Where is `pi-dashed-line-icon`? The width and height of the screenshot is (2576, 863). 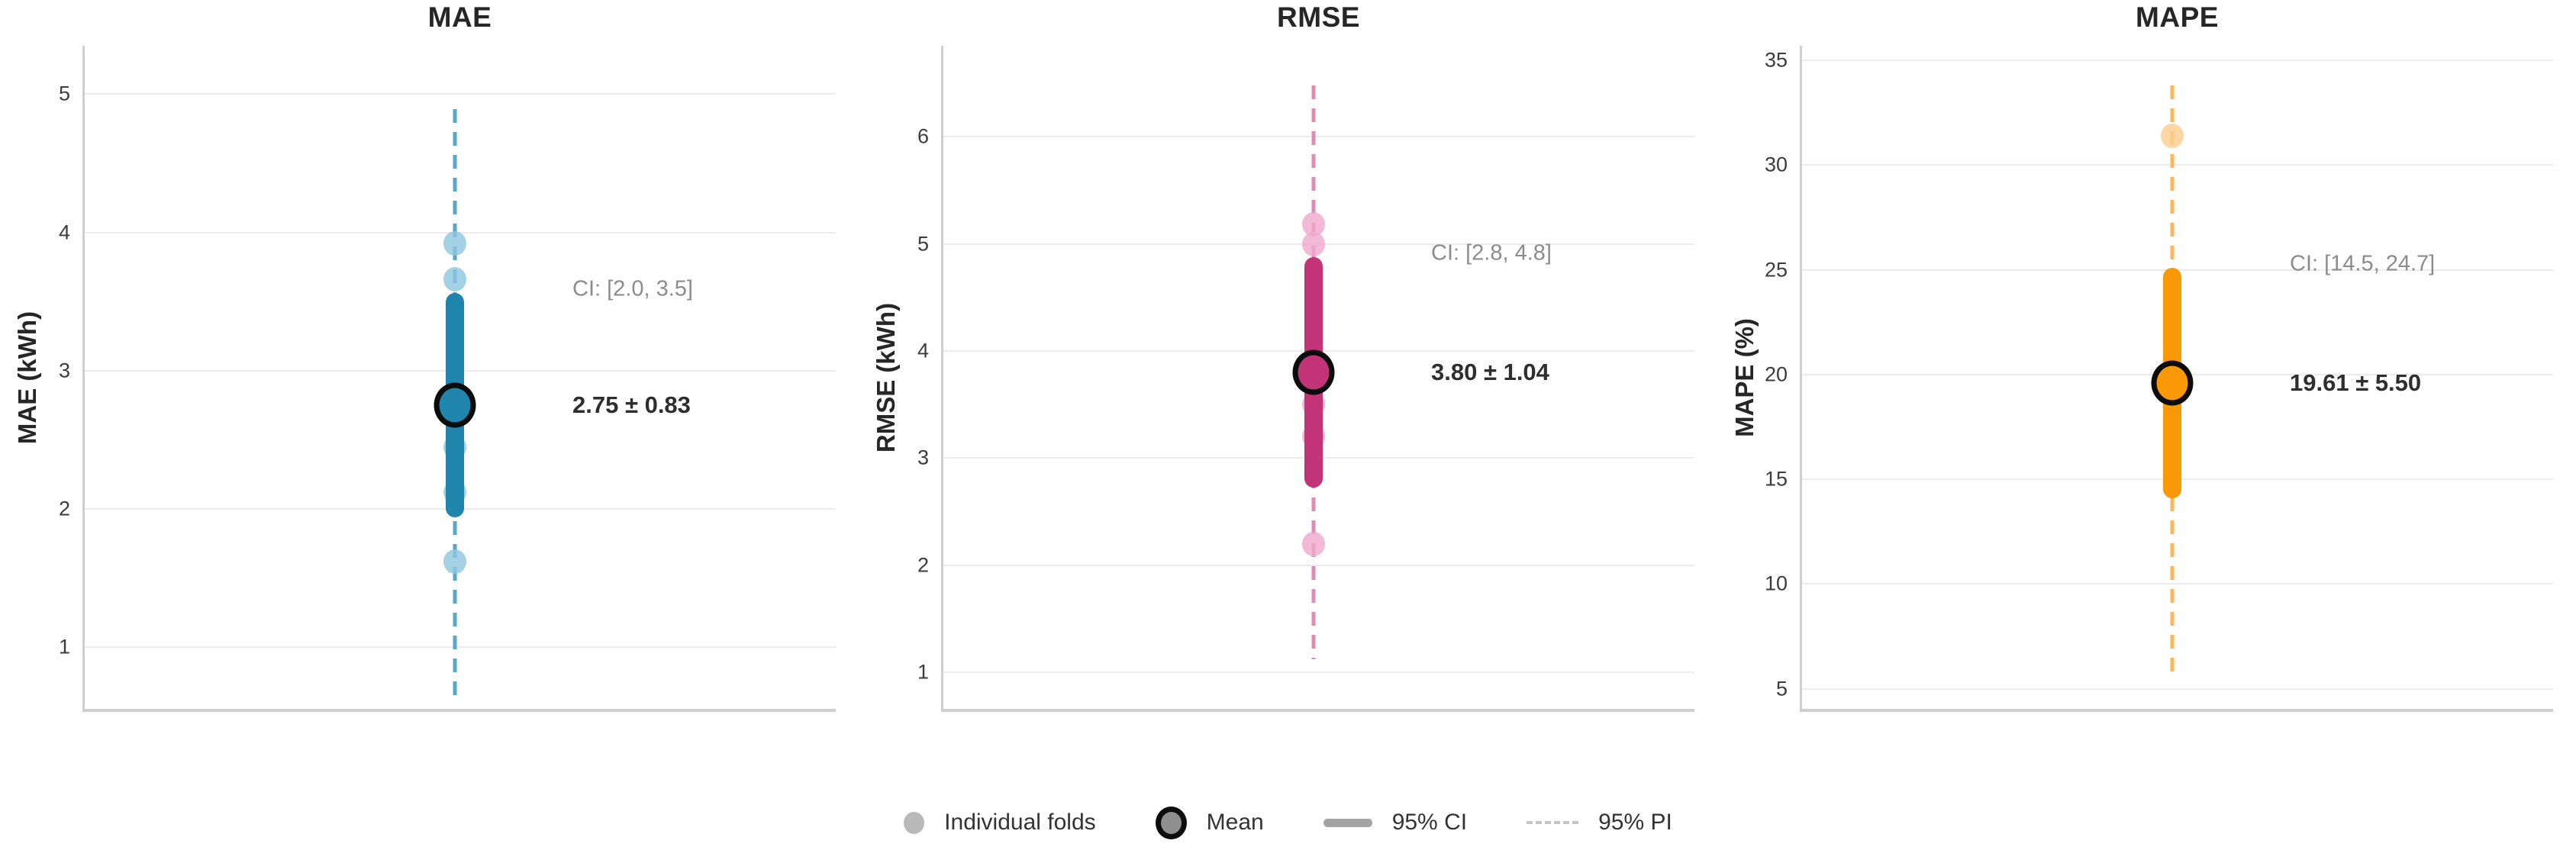
pi-dashed-line-icon is located at coordinates (1553, 823).